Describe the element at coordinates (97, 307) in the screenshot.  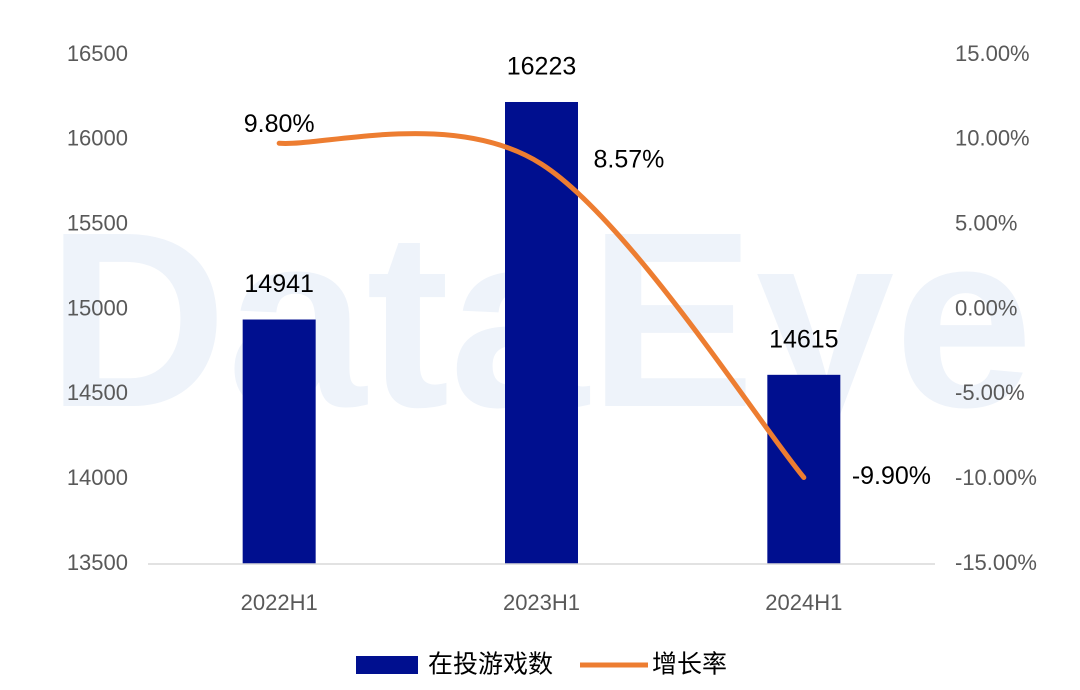
I see `y-tick-label: 15000` at that location.